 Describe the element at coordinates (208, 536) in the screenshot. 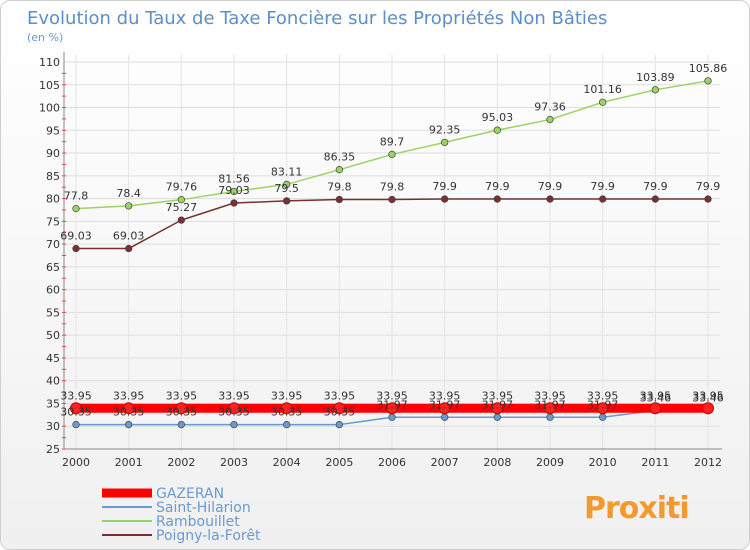

I see `legend-label: Poigny-la-Forêt` at that location.